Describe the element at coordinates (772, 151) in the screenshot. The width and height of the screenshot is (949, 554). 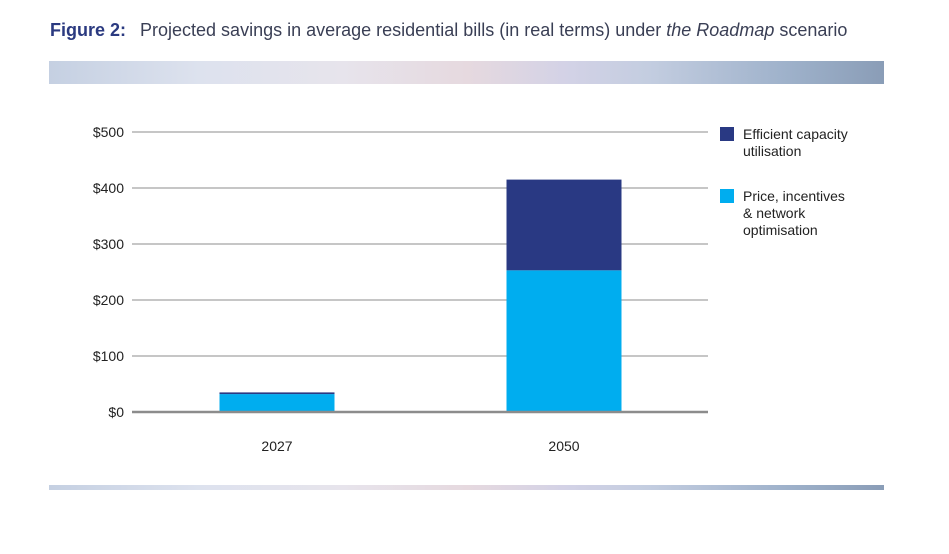
I see `legend-label: utilisation` at that location.